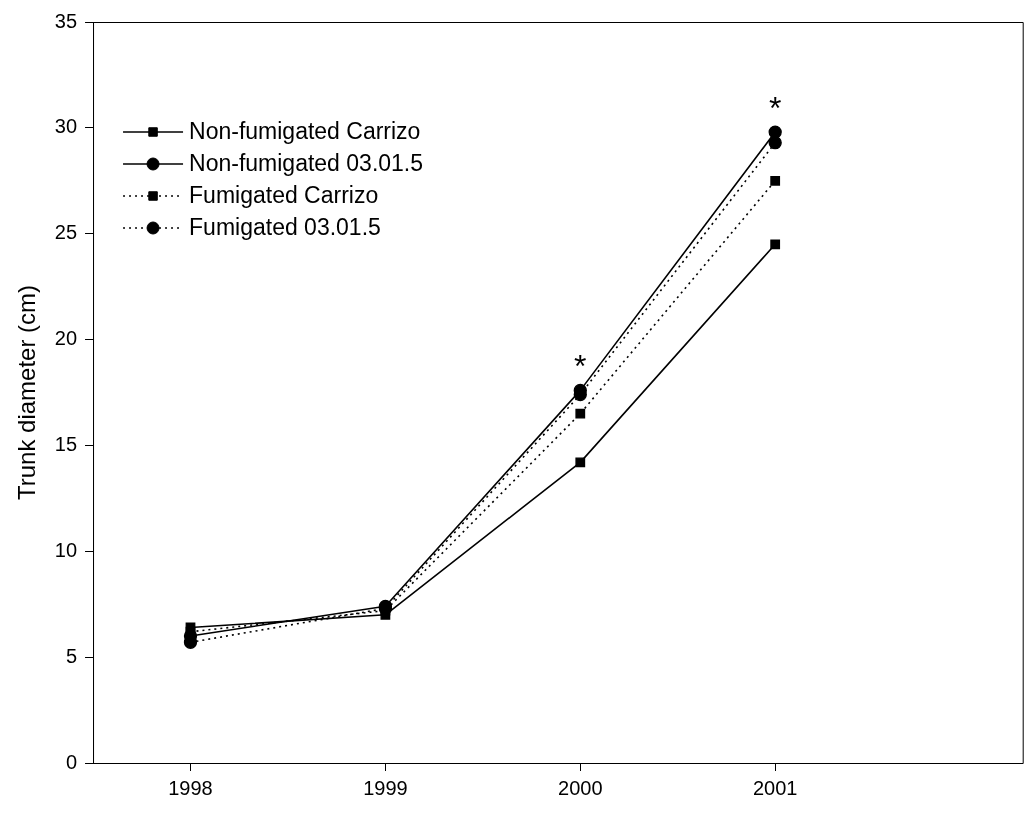 The height and width of the screenshot is (817, 1030). I want to click on x-tick-label: 1999, so click(385, 787).